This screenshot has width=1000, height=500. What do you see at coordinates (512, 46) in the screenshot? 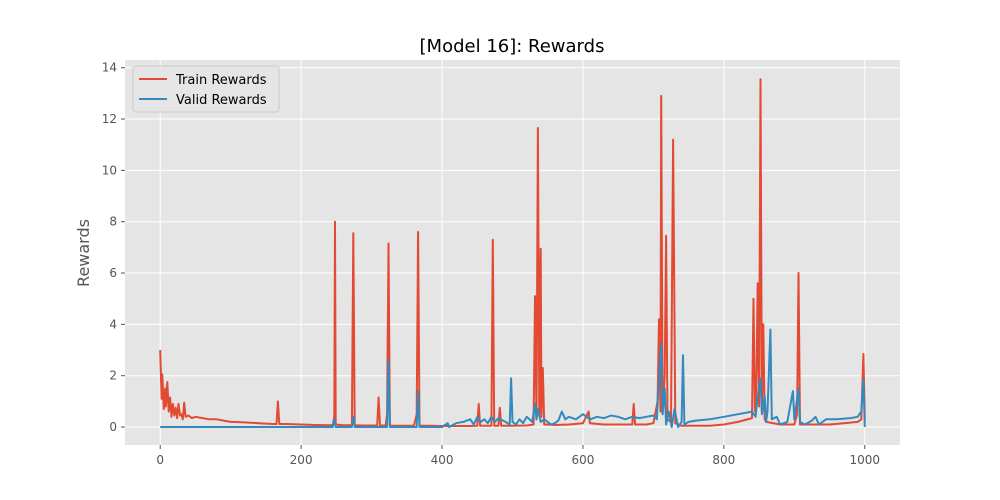
I see `chart-title: [Model 16]: Rewards` at bounding box center [512, 46].